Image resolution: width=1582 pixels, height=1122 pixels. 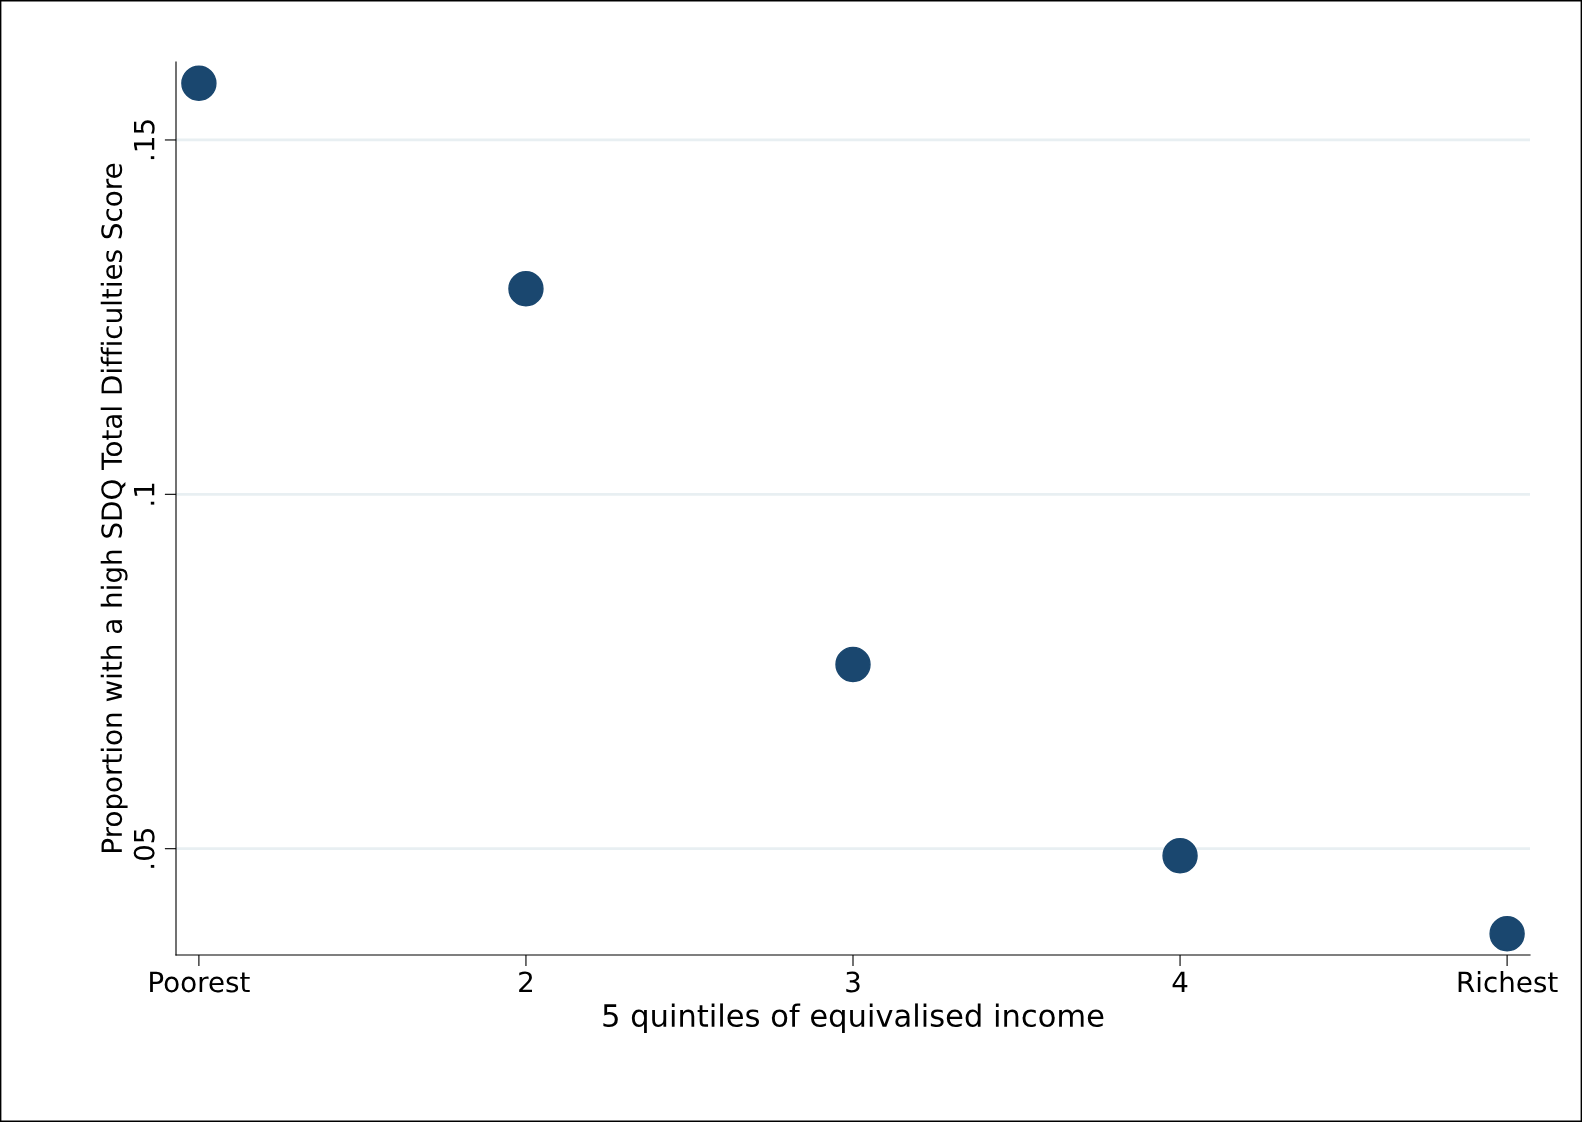 What do you see at coordinates (525, 982) in the screenshot?
I see `x-tick-label: 2` at bounding box center [525, 982].